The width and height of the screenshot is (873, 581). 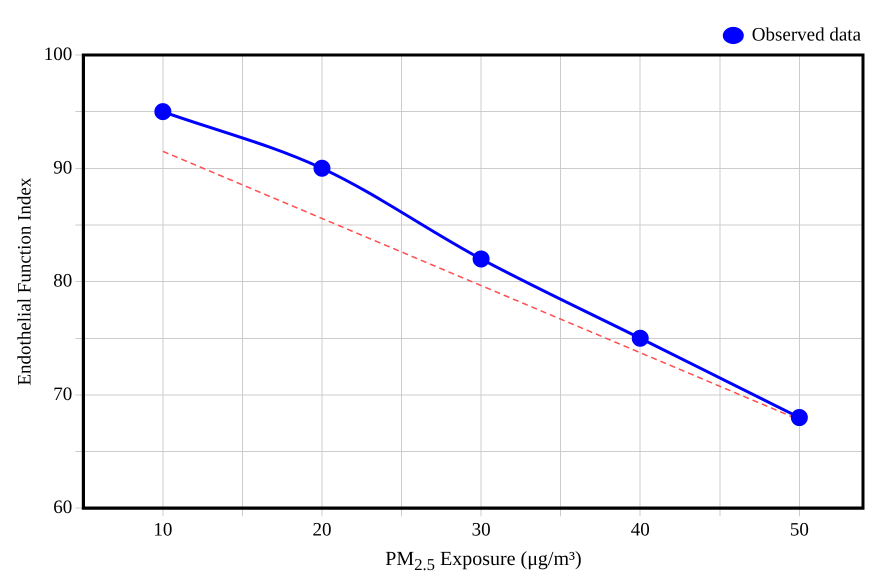 I want to click on y-tick-label: 80, so click(x=62, y=281).